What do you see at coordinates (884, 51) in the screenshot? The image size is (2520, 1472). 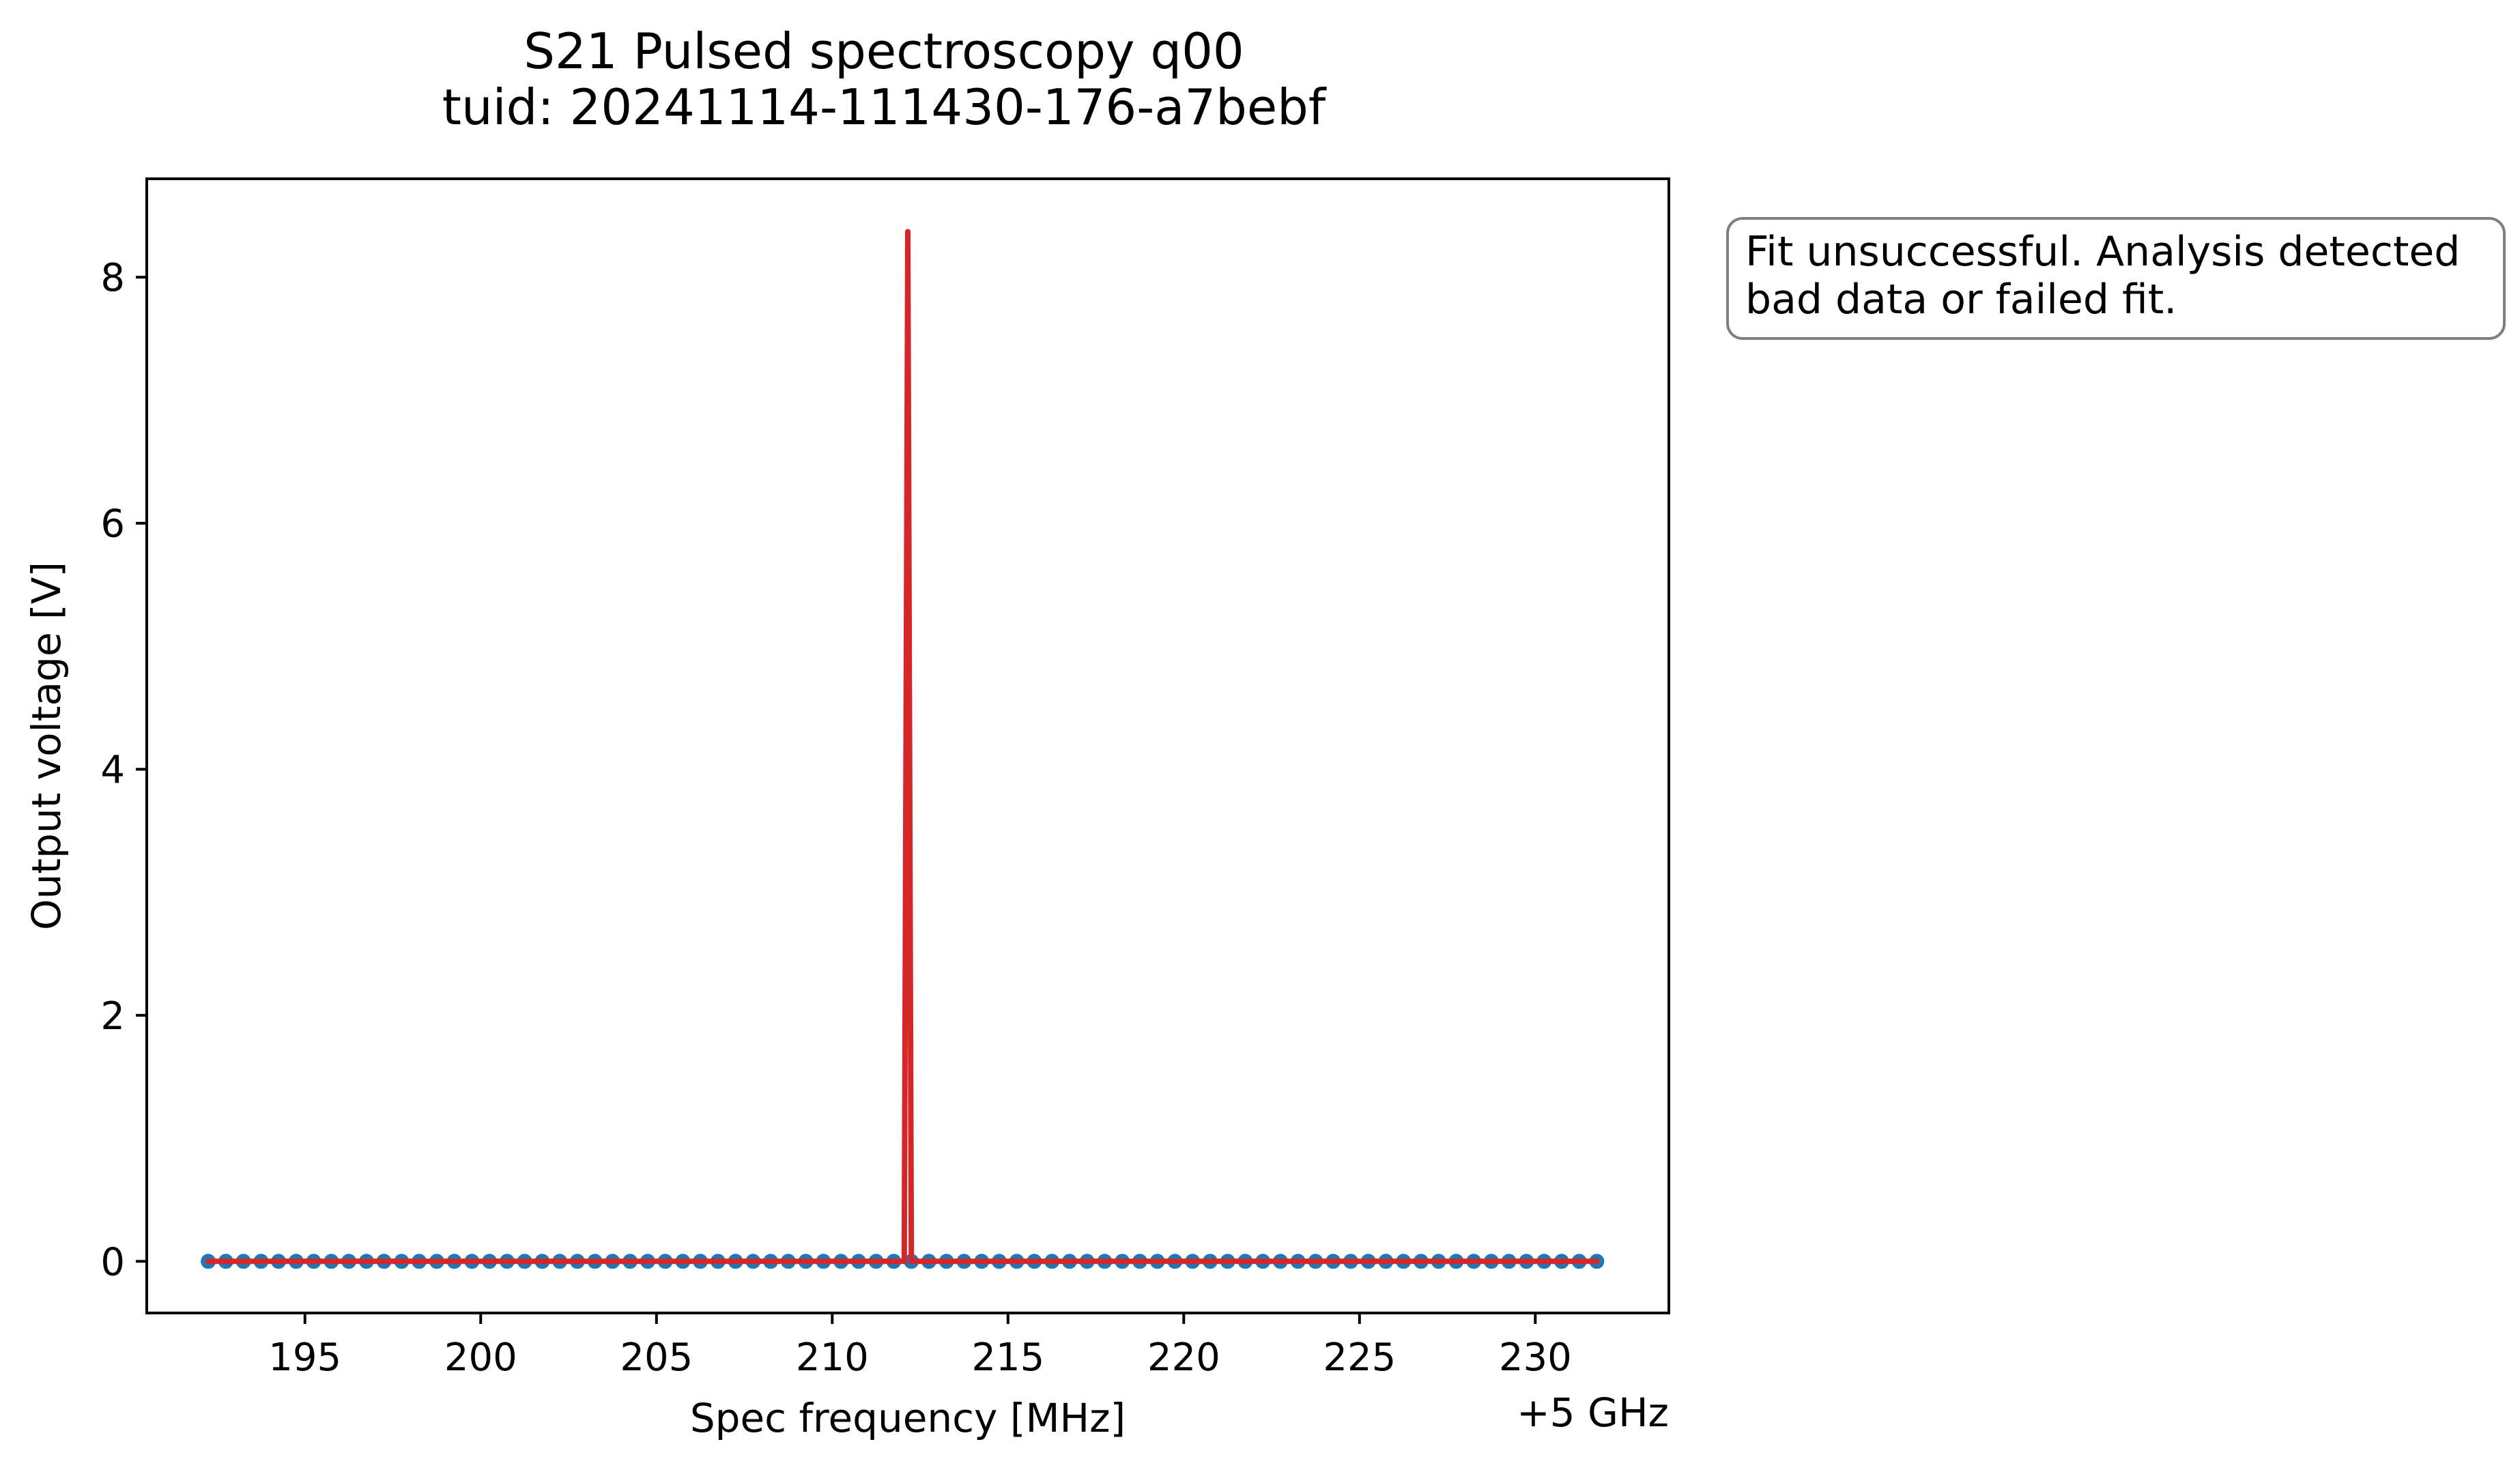 I see `chart-title: S21 Pulsed spectroscopy q00` at bounding box center [884, 51].